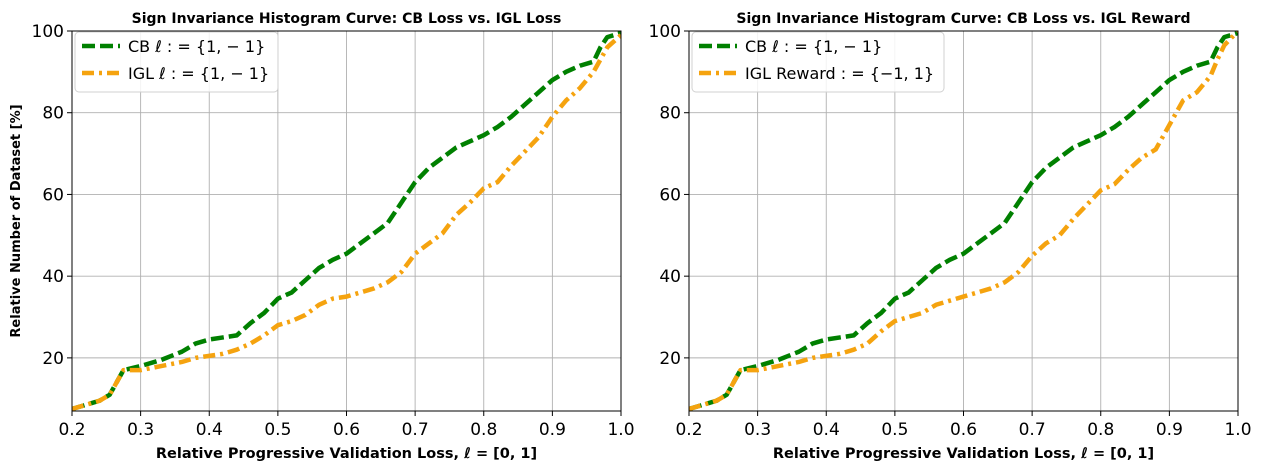  What do you see at coordinates (16, 220) in the screenshot?
I see `y-axis-label: Relative Number of Dataset [%]` at bounding box center [16, 220].